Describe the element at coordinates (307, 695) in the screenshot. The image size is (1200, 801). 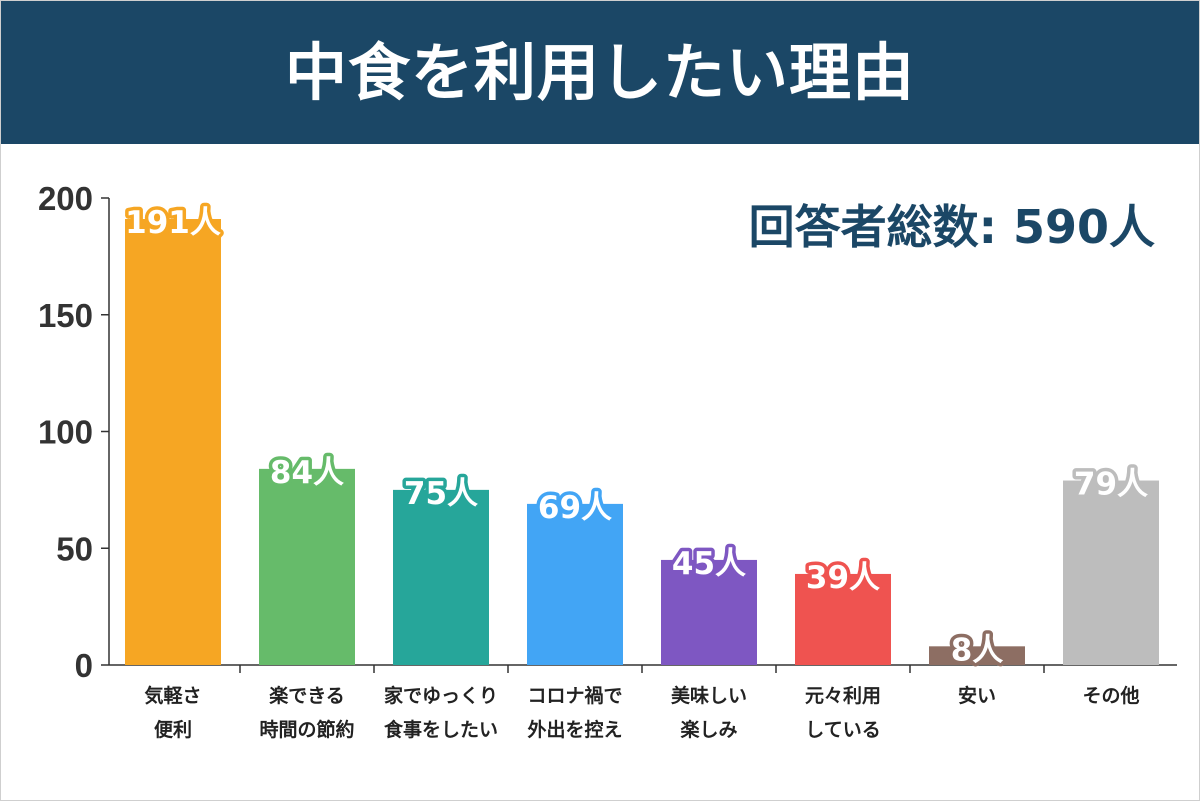
I see `category-label: 楽できる` at that location.